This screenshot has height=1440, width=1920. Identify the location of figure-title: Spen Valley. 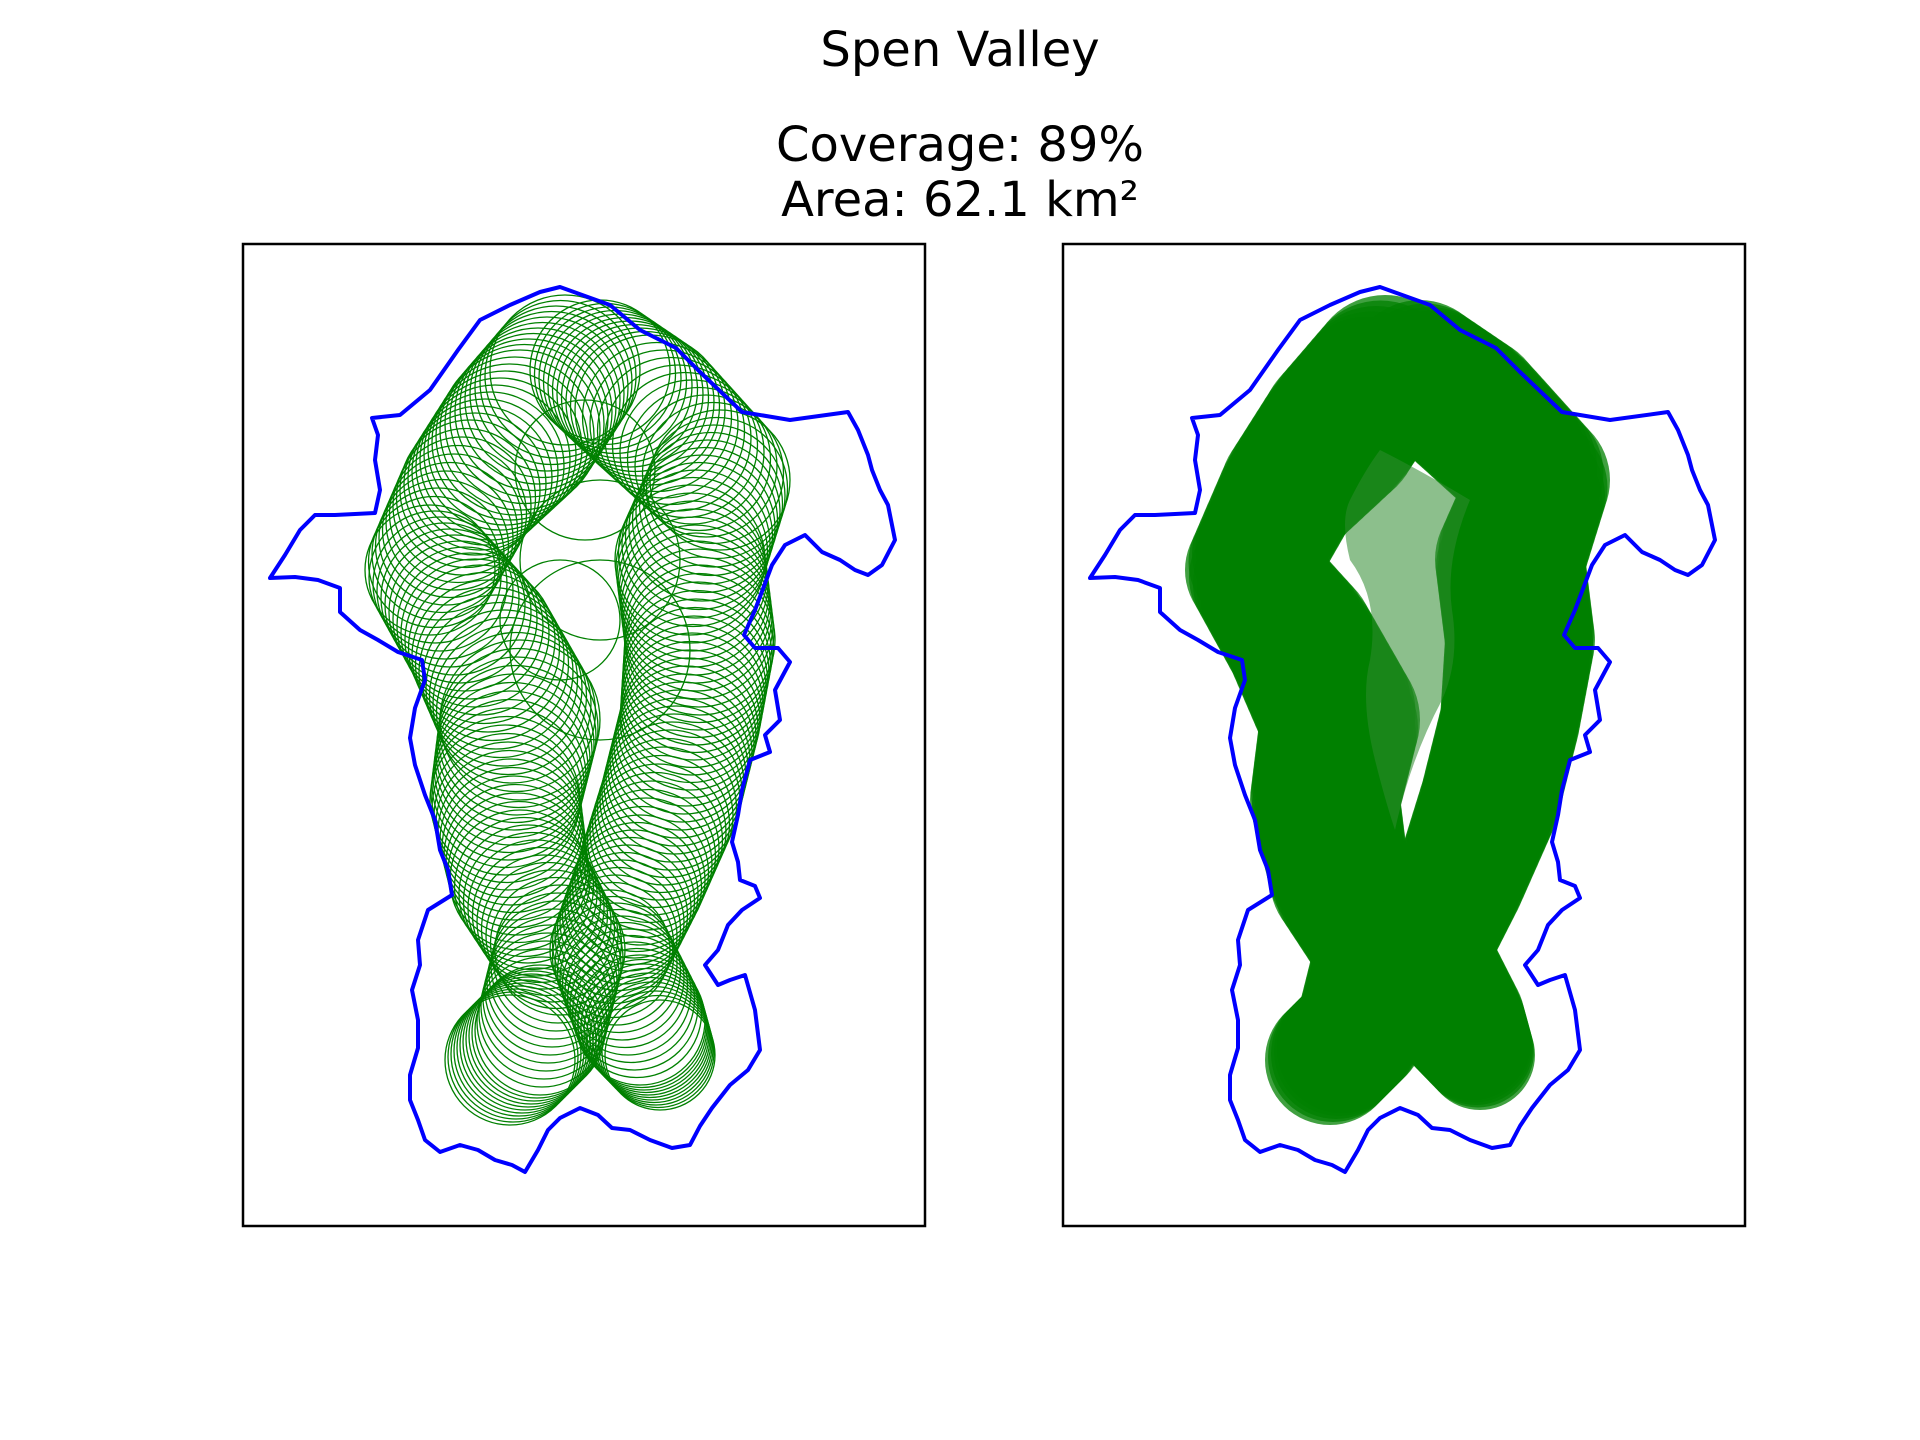
(960, 50).